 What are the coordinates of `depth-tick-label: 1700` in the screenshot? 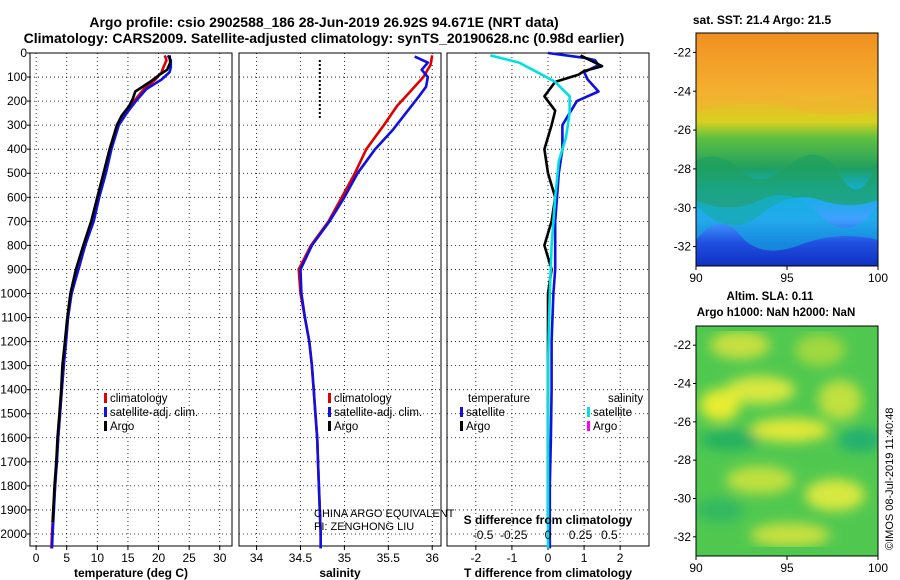 It's located at (13, 462).